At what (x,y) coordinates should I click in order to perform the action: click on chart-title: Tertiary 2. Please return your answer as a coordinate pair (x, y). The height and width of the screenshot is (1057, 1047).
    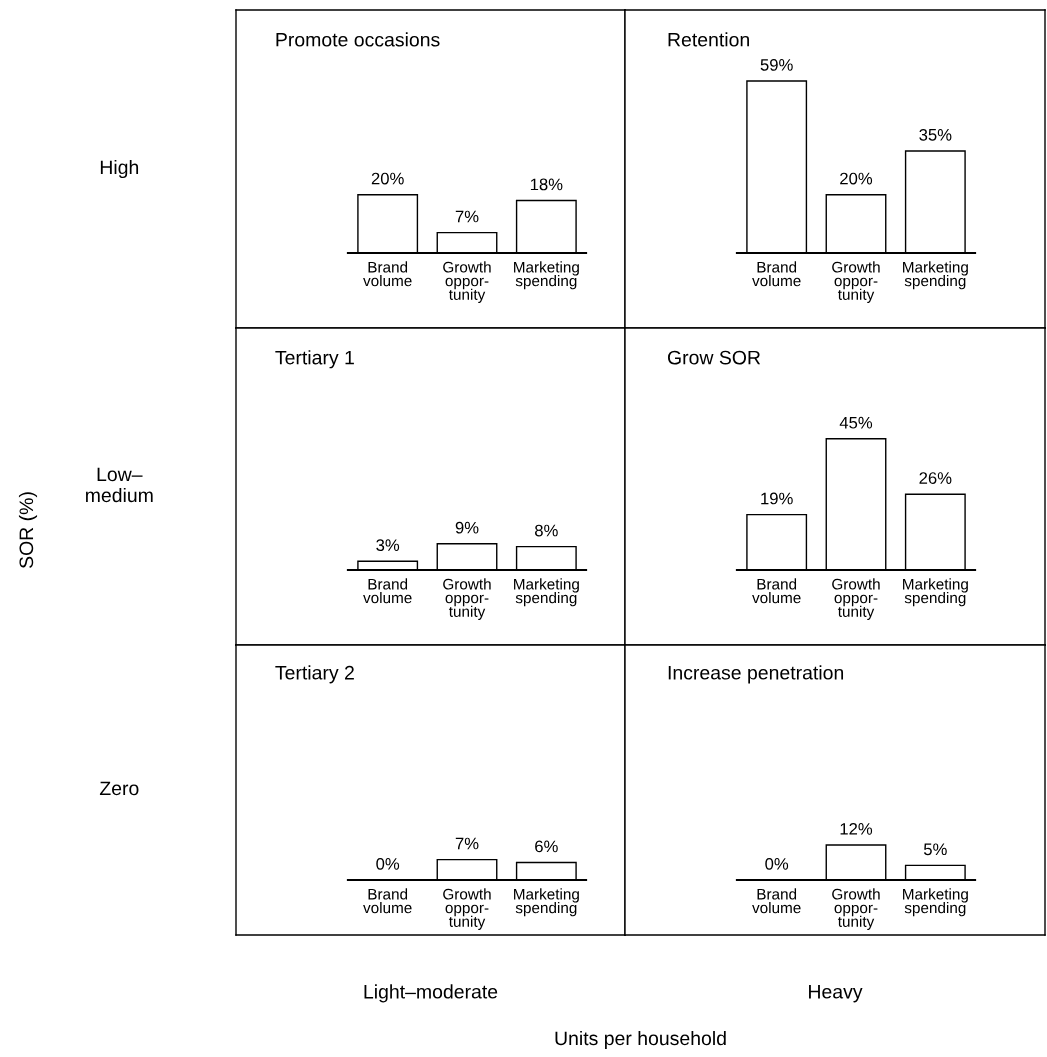
    Looking at the image, I should click on (314, 674).